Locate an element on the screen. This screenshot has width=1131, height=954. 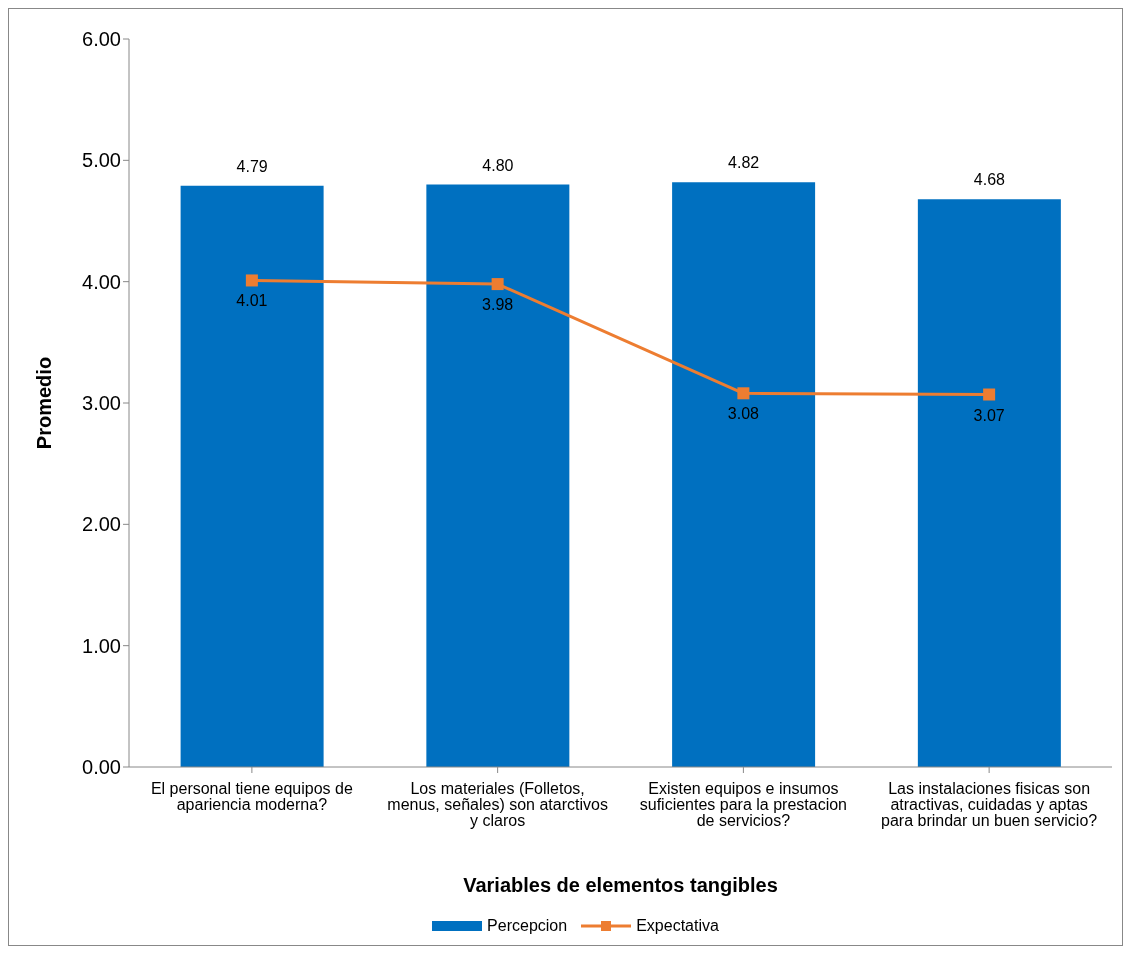
data-label: 3.07 is located at coordinates (989, 415).